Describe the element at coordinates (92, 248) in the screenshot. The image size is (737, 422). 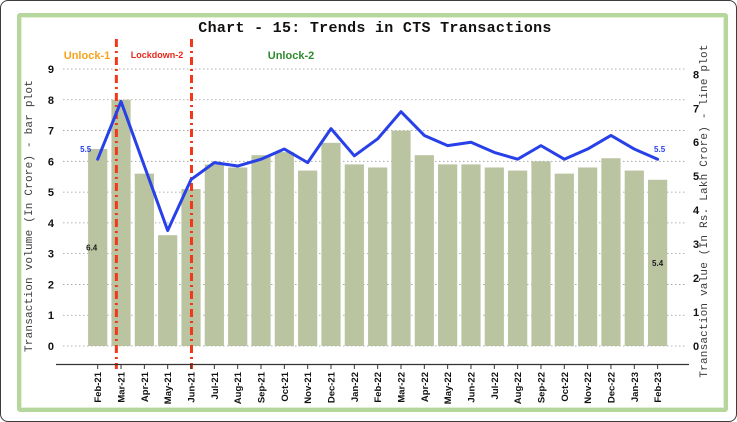
I see `data-label-bar-Feb-21: 6.4` at that location.